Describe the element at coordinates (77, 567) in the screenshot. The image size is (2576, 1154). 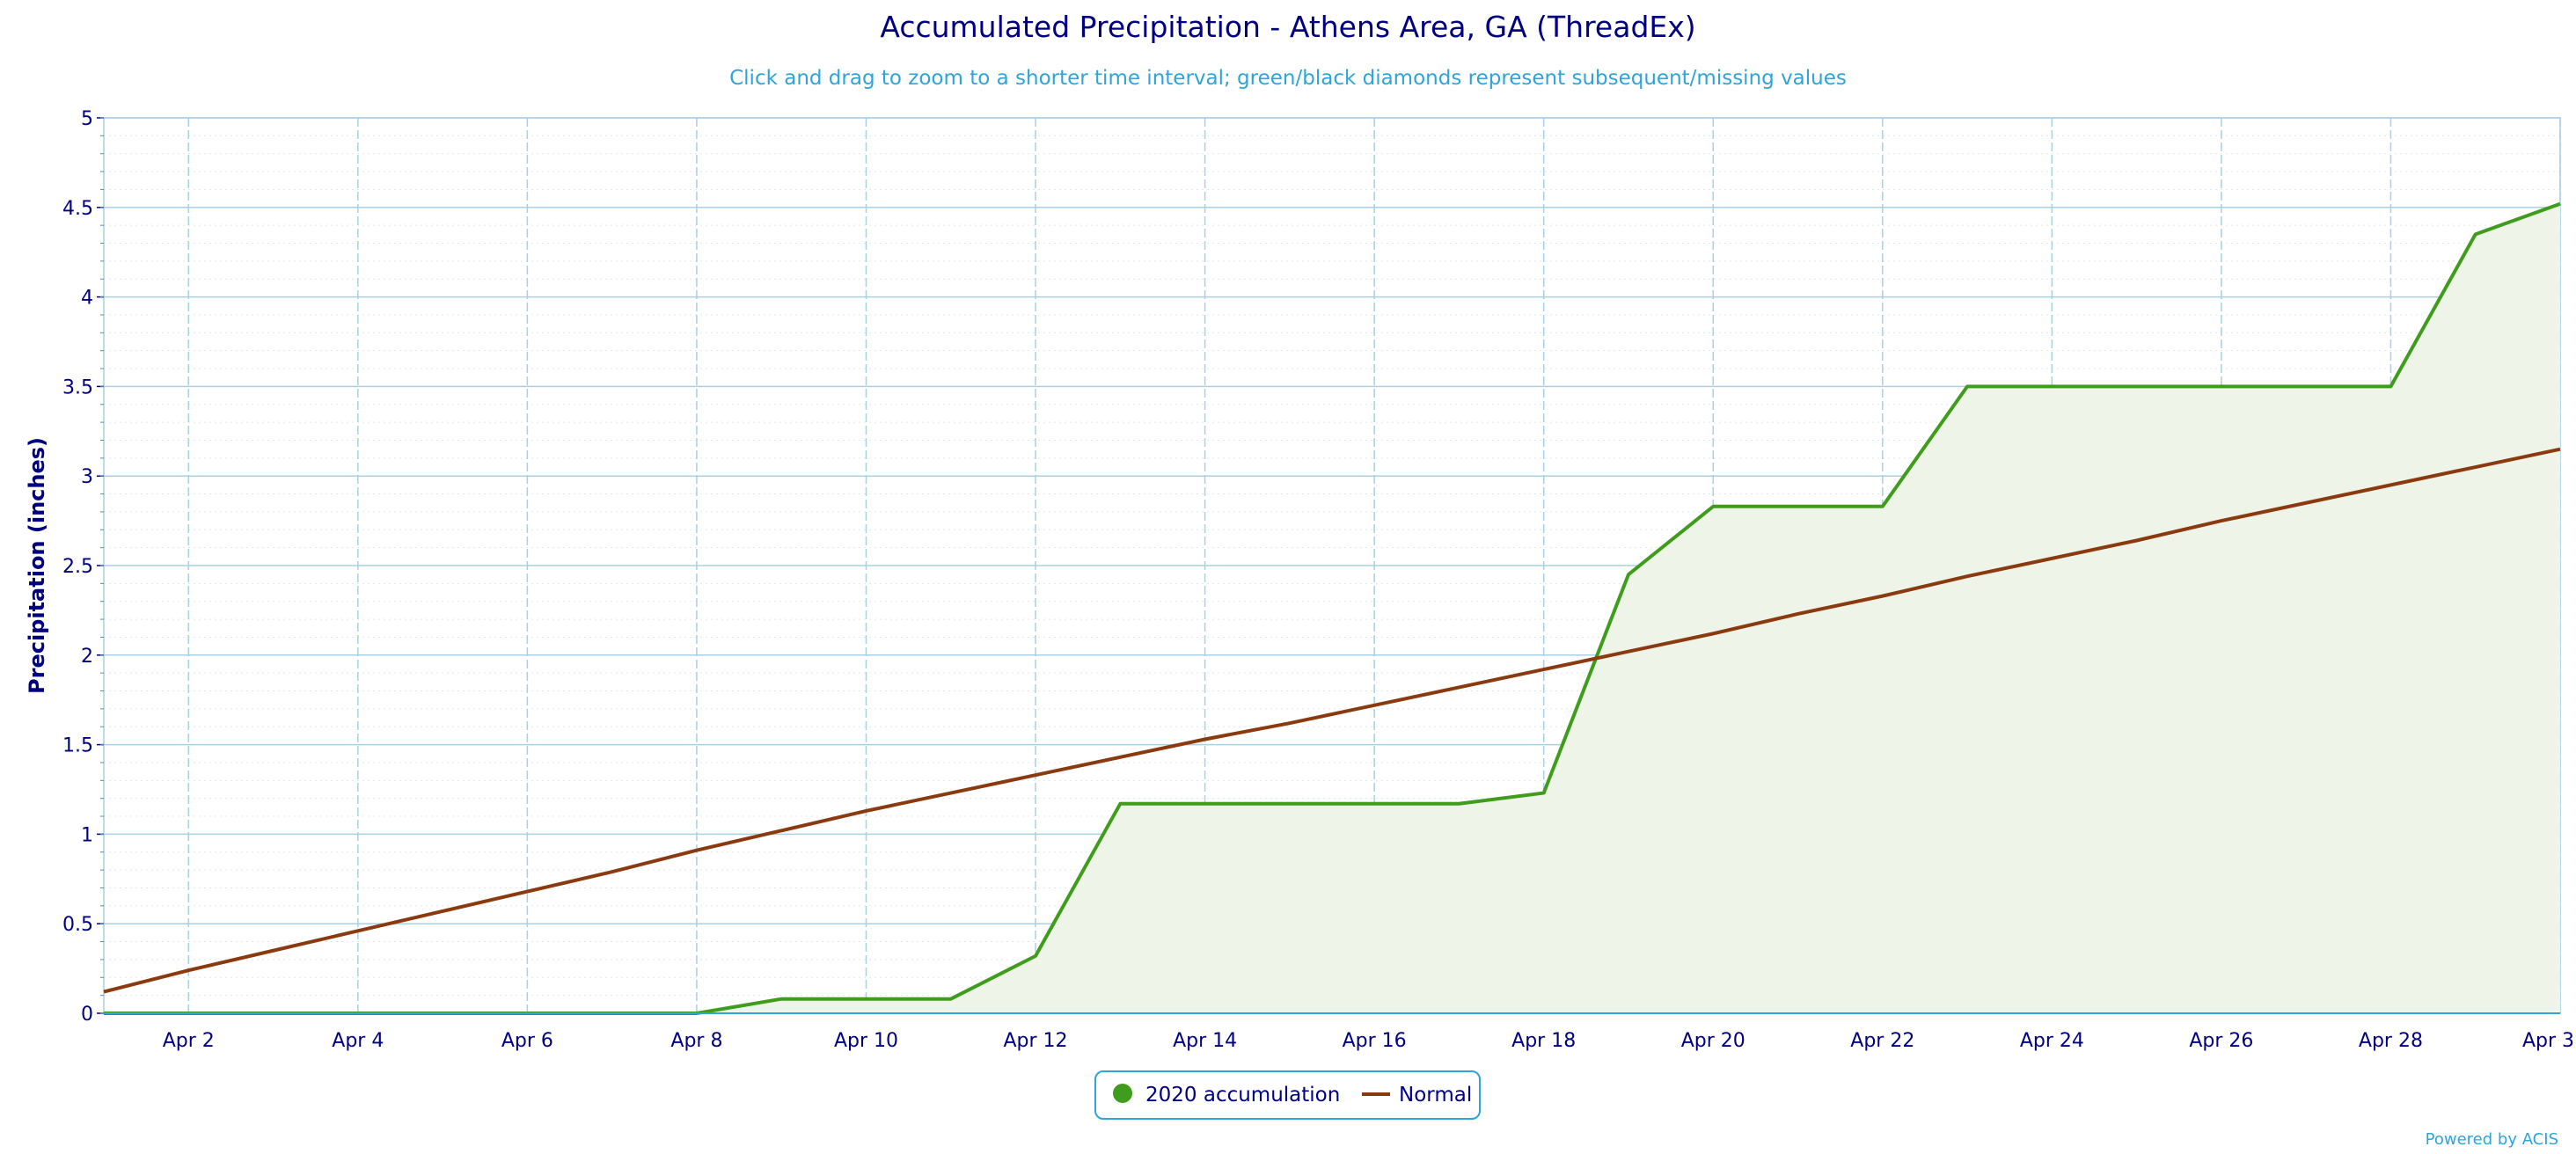
I see `y-tick-label: 2.5` at that location.